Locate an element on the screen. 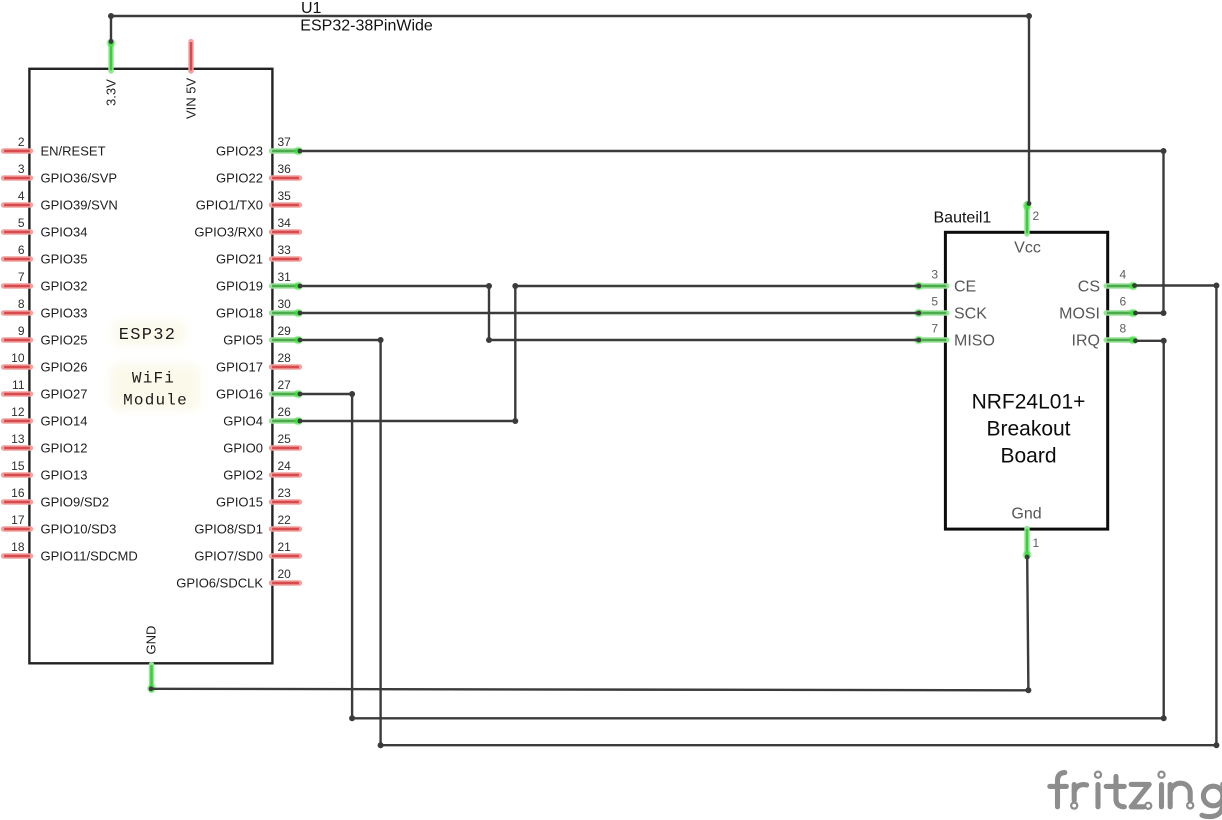 The height and width of the screenshot is (820, 1222). svg-text: GPIO10/SD3 is located at coordinates (79, 529).